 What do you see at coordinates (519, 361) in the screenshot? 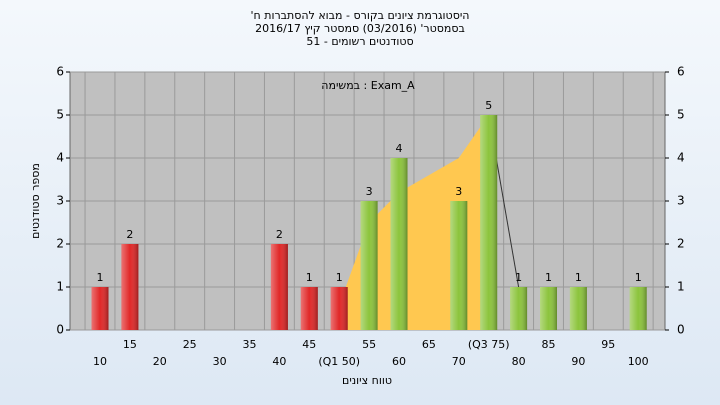
I see `x-tick-label: 80` at bounding box center [519, 361].